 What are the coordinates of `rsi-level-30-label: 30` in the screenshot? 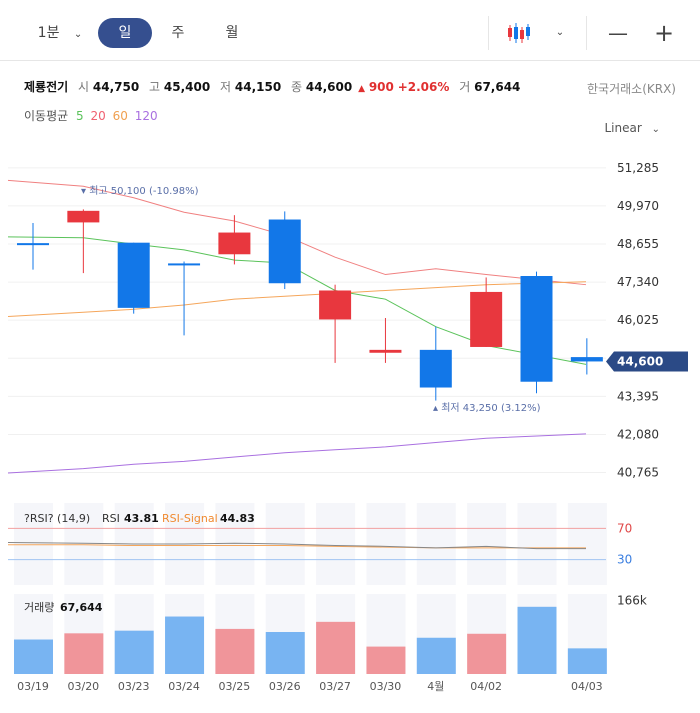 It's located at (624, 560).